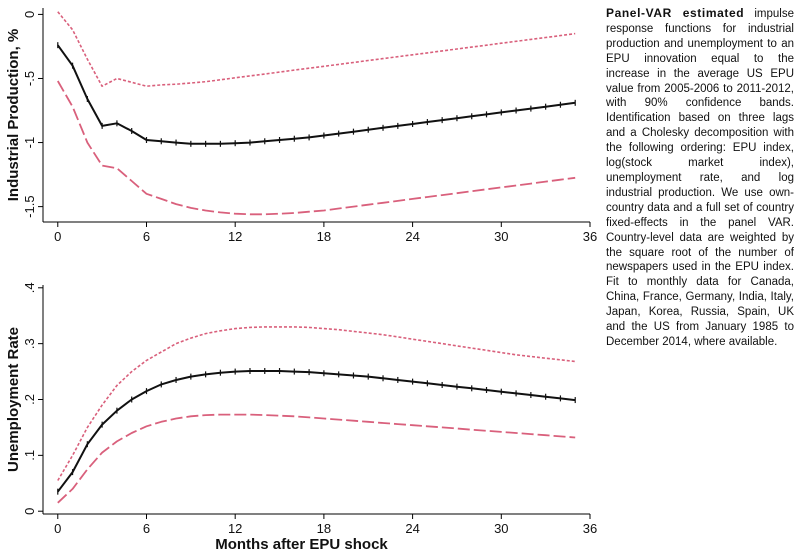  Describe the element at coordinates (29, 206) in the screenshot. I see `y-tick-label: -1.5` at that location.